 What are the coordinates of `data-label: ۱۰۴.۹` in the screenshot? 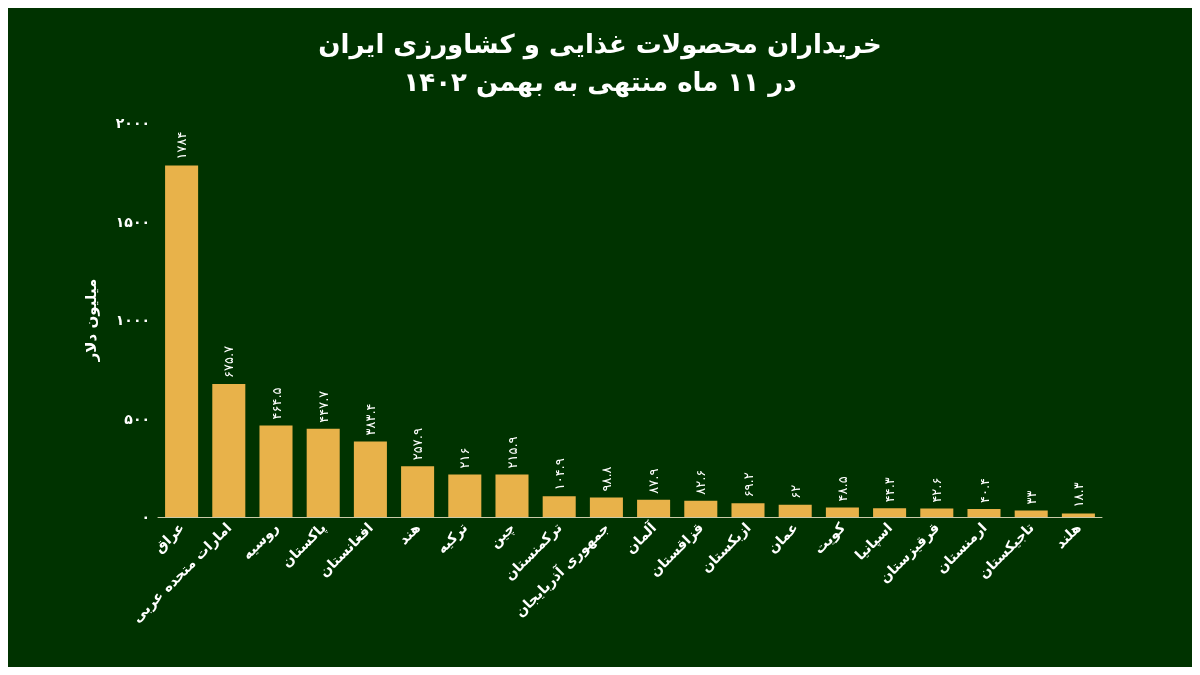 It's located at (559, 474).